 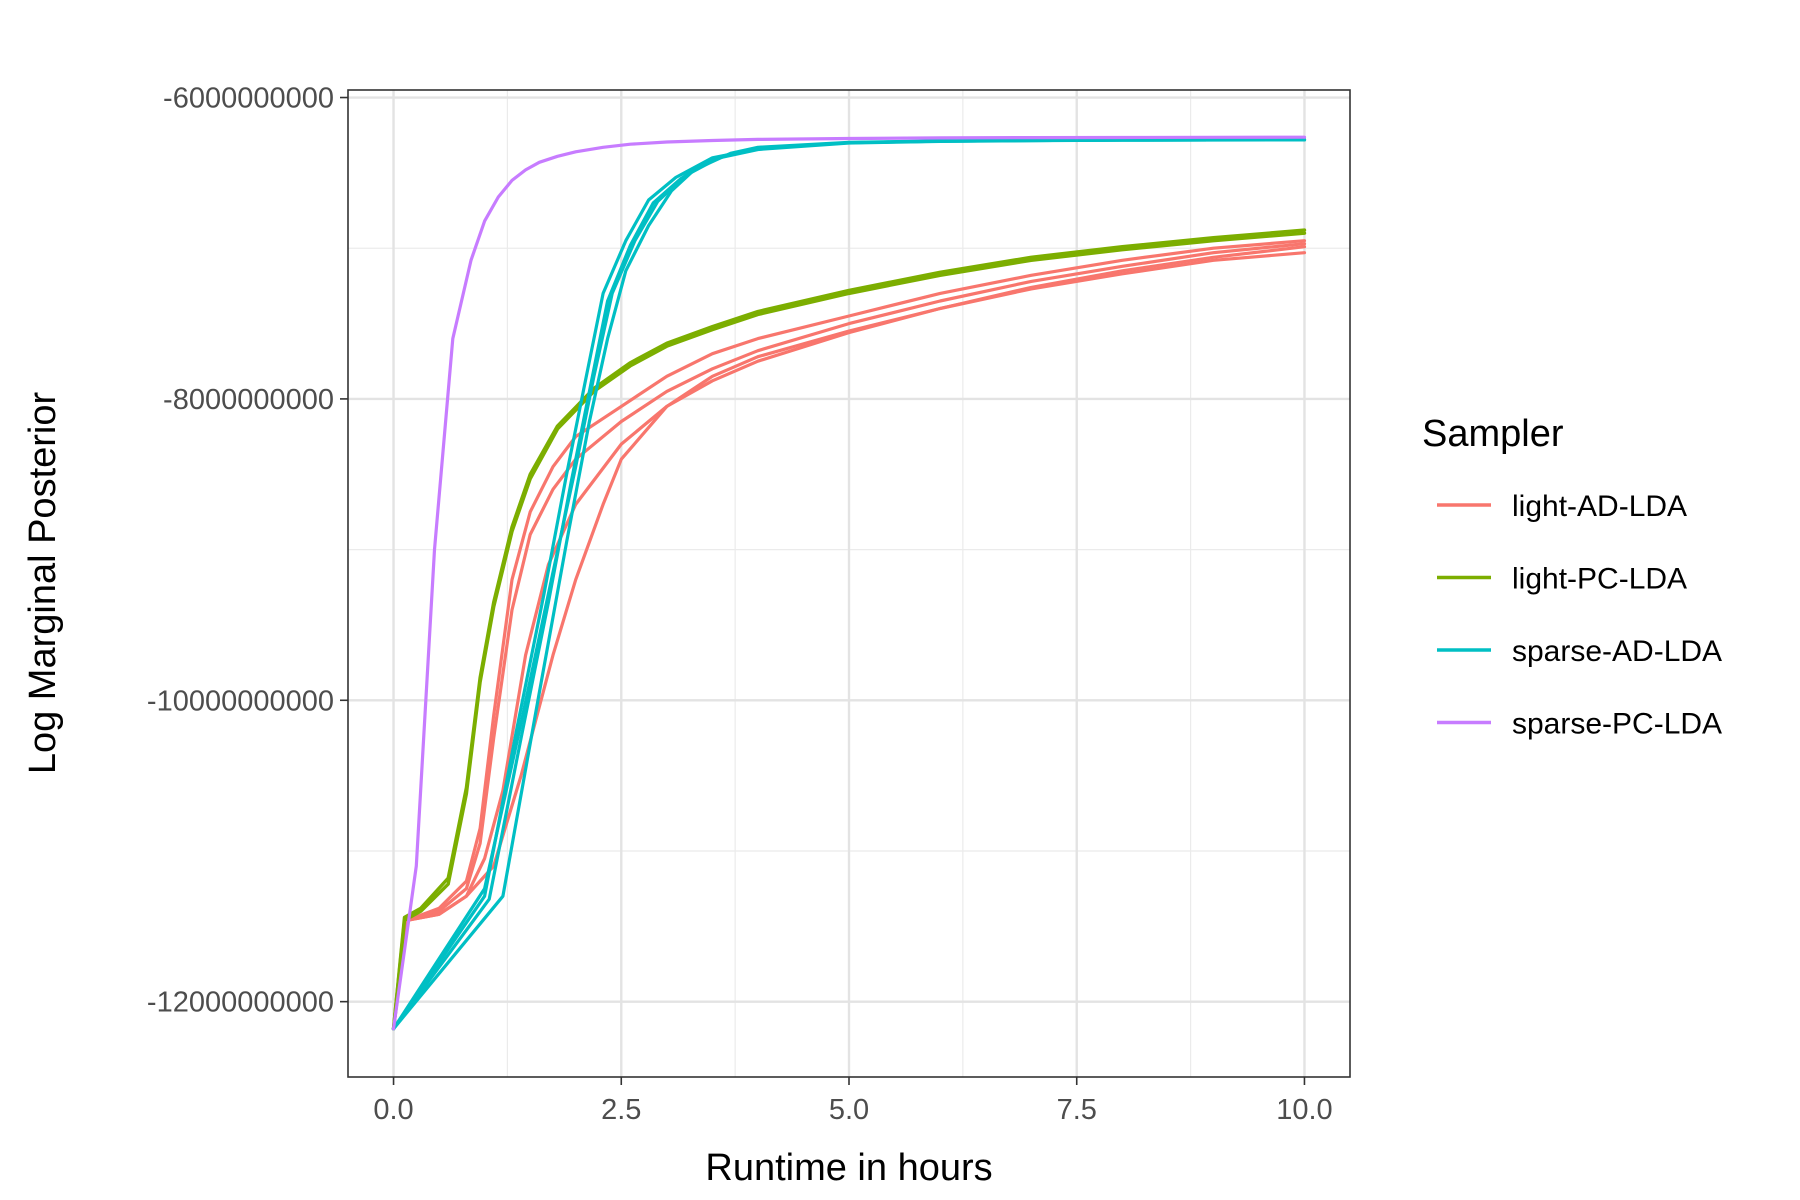 I want to click on x-tick-label: 7.5, so click(x=1077, y=1110).